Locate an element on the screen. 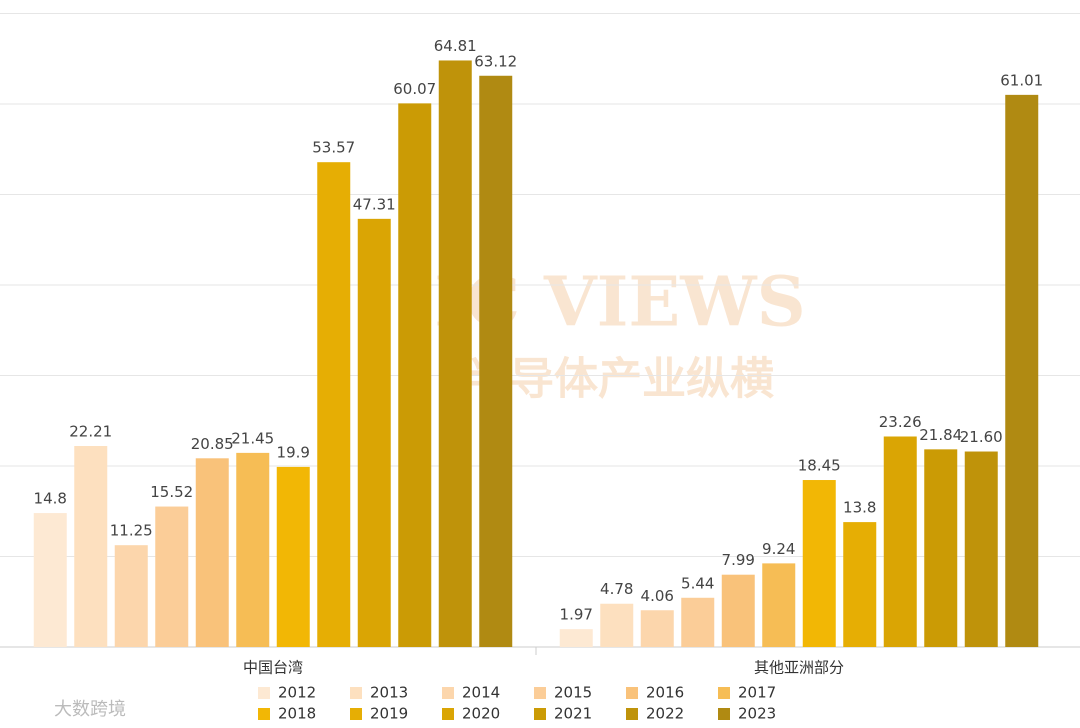 The width and height of the screenshot is (1080, 728). legend-label: 2021 is located at coordinates (573, 714).